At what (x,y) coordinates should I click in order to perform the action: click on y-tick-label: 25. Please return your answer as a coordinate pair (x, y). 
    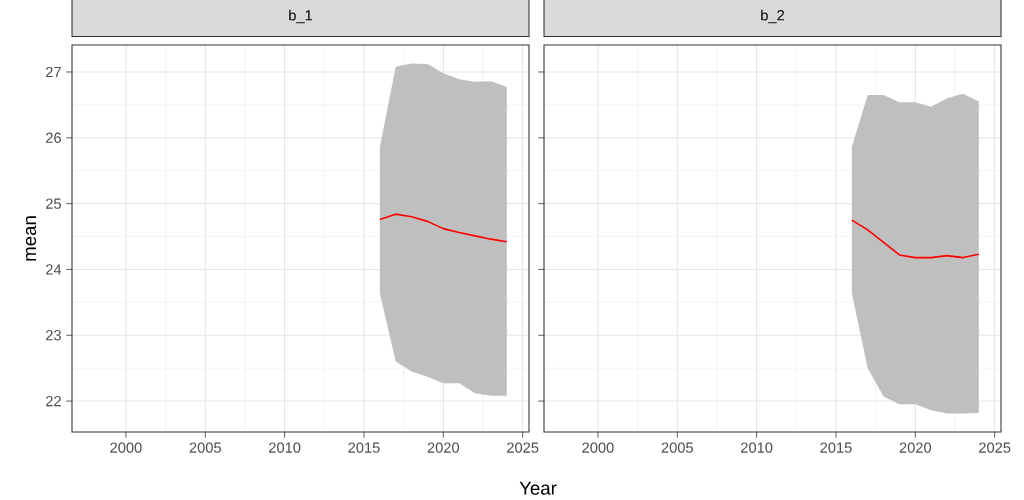
    Looking at the image, I should click on (53, 203).